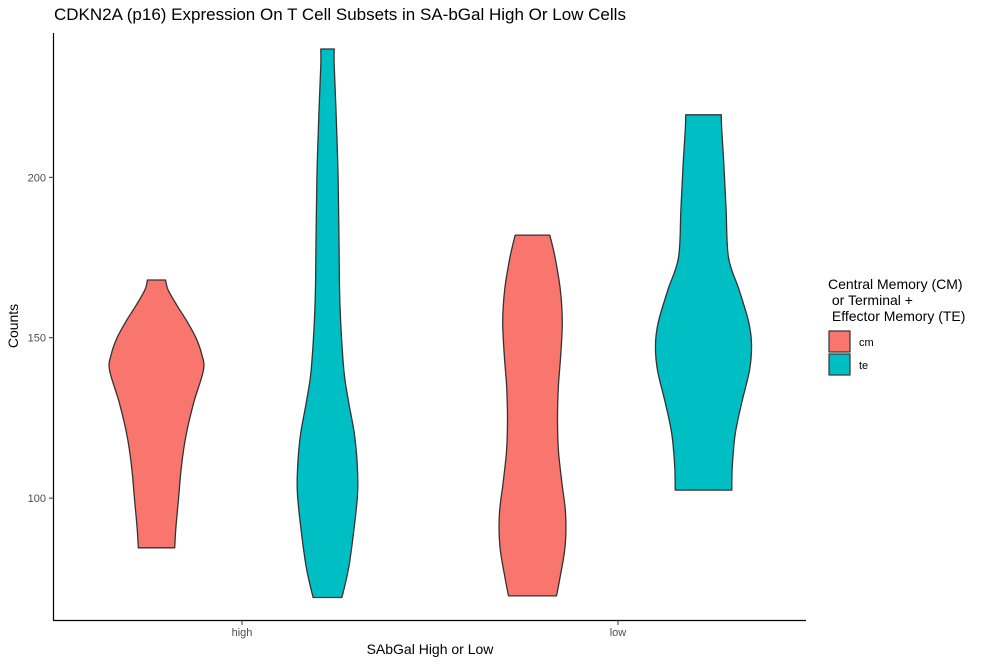  What do you see at coordinates (870, 300) in the screenshot?
I see `legend-title-line-2: or Terminal +` at bounding box center [870, 300].